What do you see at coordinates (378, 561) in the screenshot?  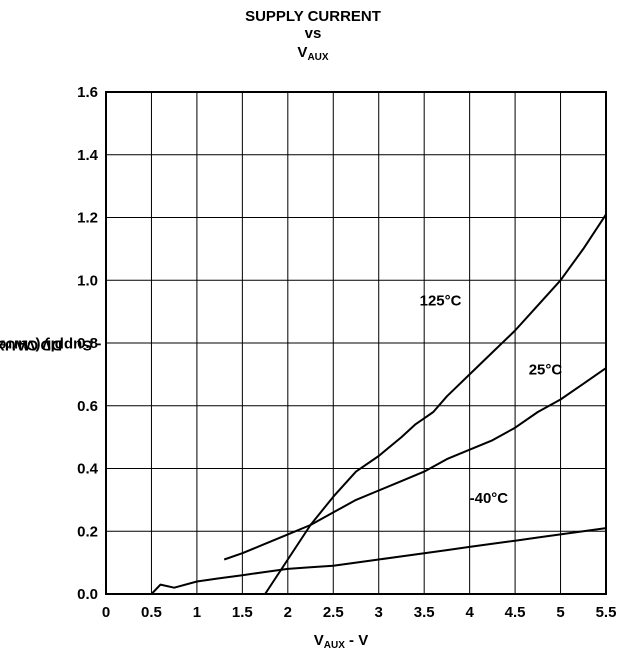 I see `series-line` at bounding box center [378, 561].